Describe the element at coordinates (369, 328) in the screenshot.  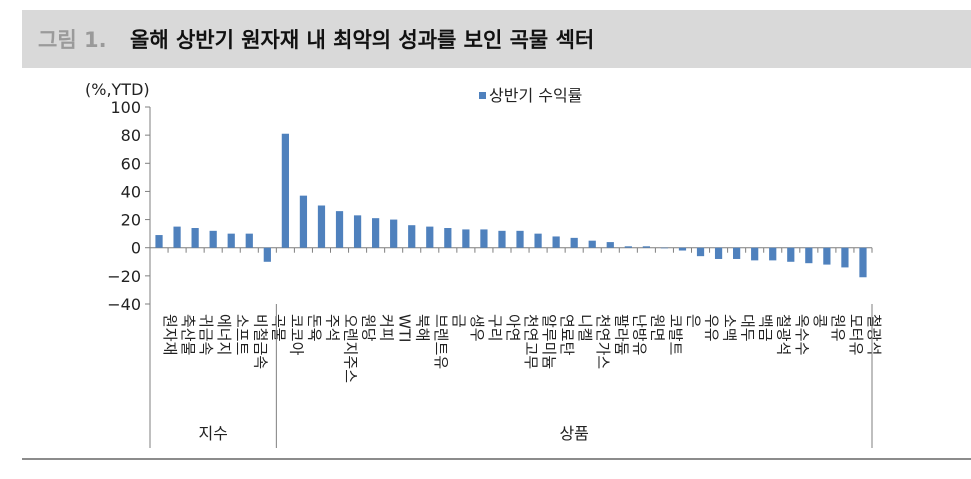
I see `category-label: 원당` at that location.